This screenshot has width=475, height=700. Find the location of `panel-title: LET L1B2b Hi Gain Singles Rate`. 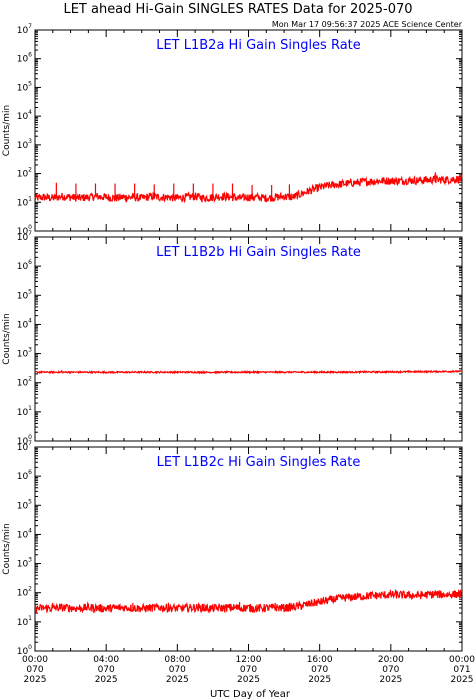

panel-title: LET L1B2b Hi Gain Singles Rate is located at coordinates (258, 252).